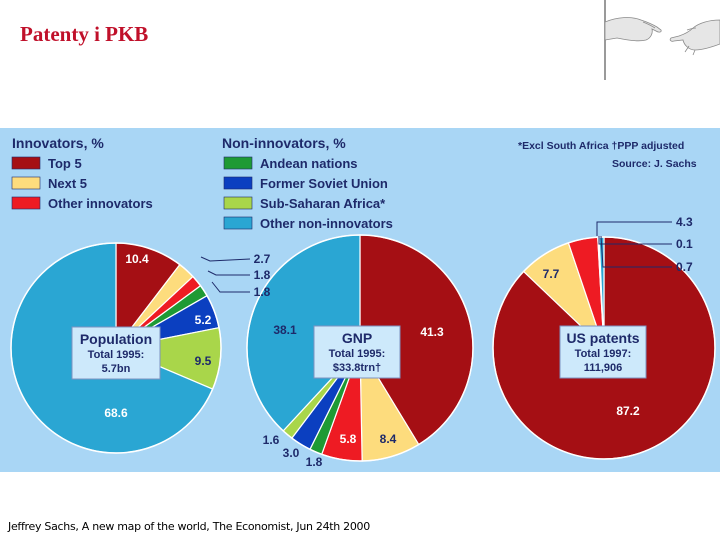  Describe the element at coordinates (203, 320) in the screenshot. I see `pie-population-label-soviet: 5.2` at that location.